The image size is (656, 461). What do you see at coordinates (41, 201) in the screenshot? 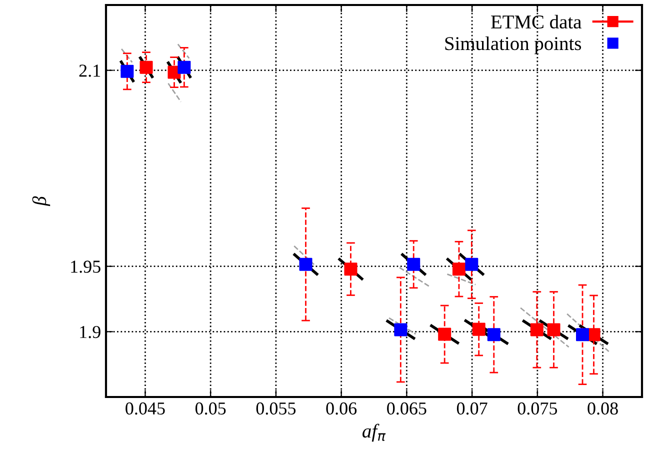
I see `y-axis-title: β` at bounding box center [41, 201].